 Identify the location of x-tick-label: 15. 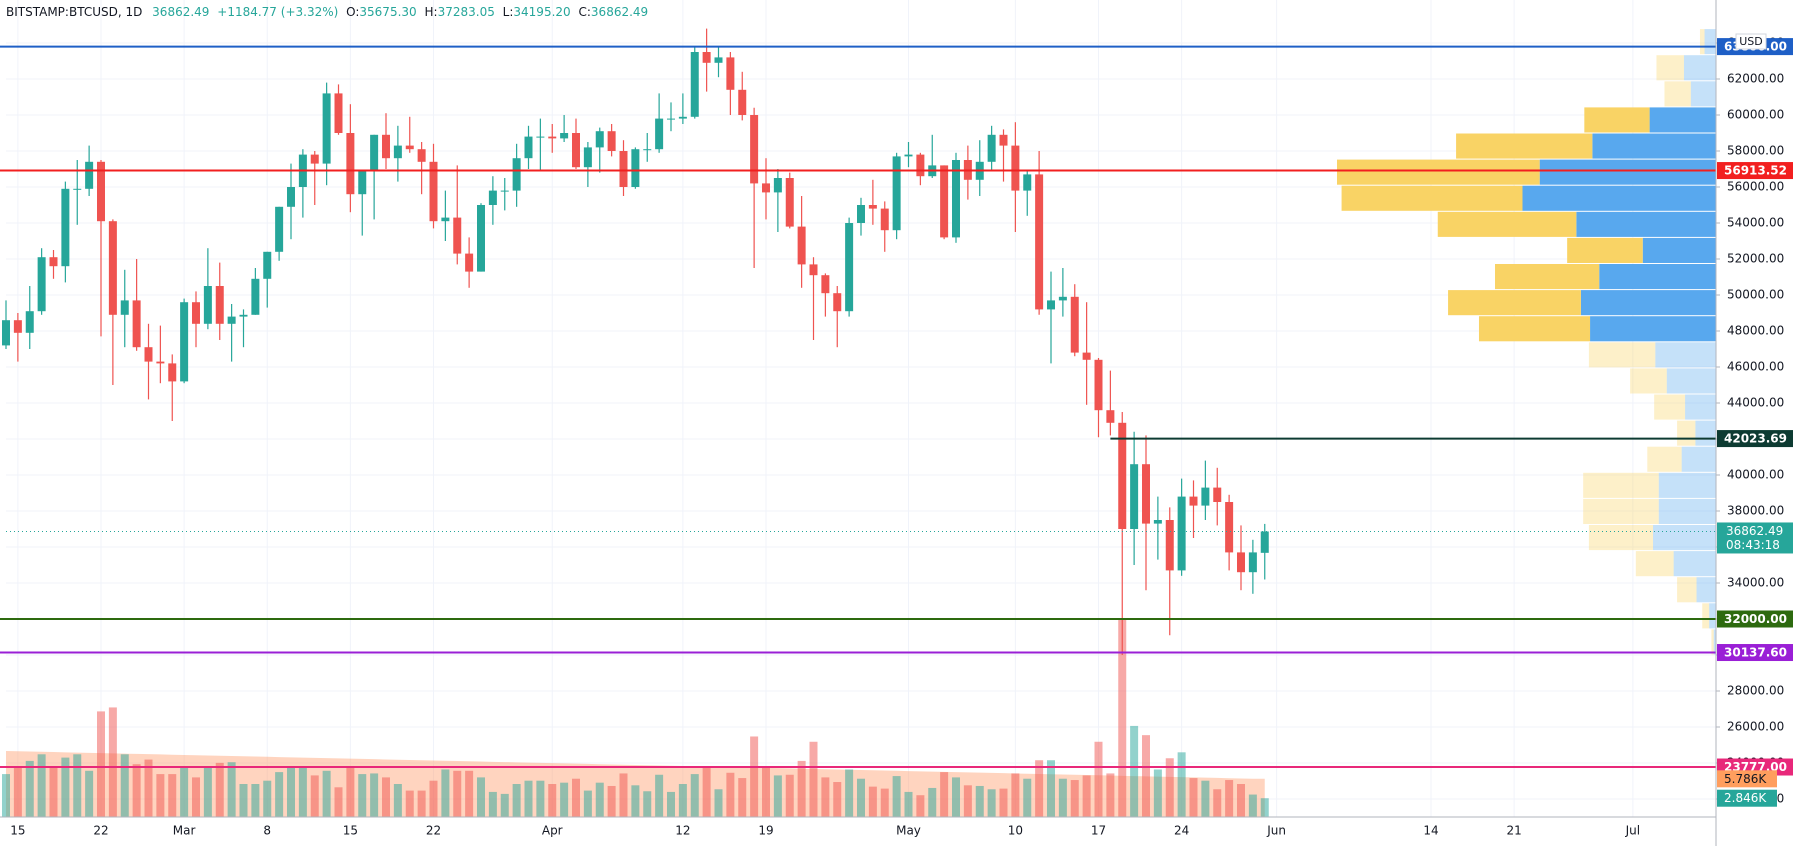
(350, 831).